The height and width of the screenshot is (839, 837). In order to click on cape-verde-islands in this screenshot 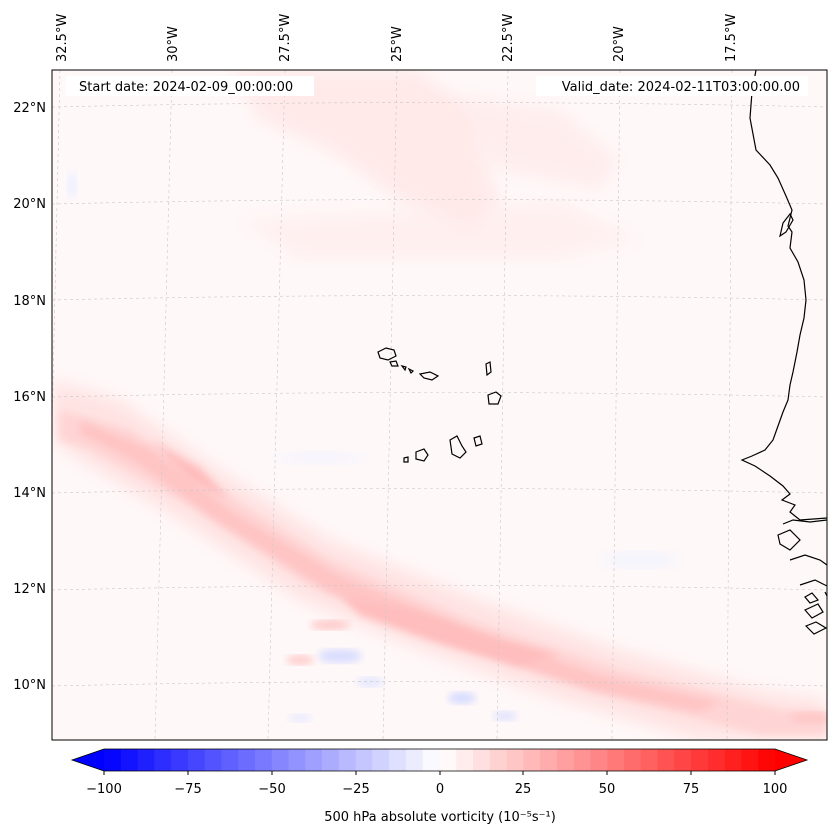, I will do `click(439, 405)`.